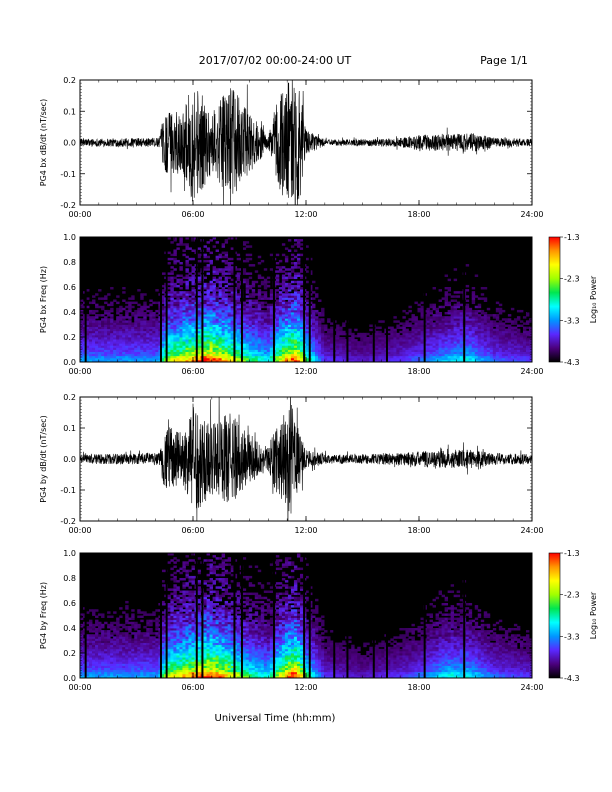 The height and width of the screenshot is (792, 612). What do you see at coordinates (166, 299) in the screenshot?
I see `data-gap-line` at bounding box center [166, 299].